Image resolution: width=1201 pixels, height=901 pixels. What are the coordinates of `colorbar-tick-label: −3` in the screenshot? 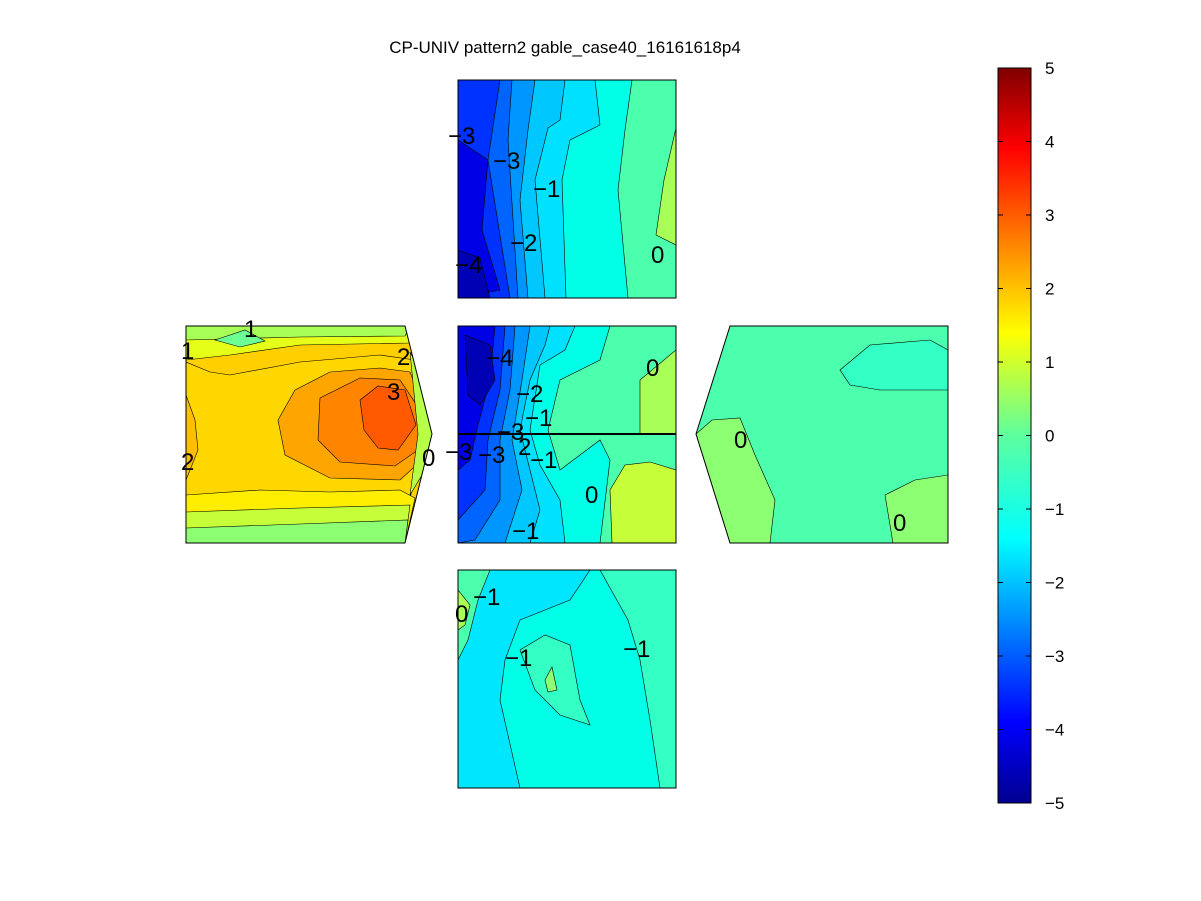 It's located at (1054, 656).